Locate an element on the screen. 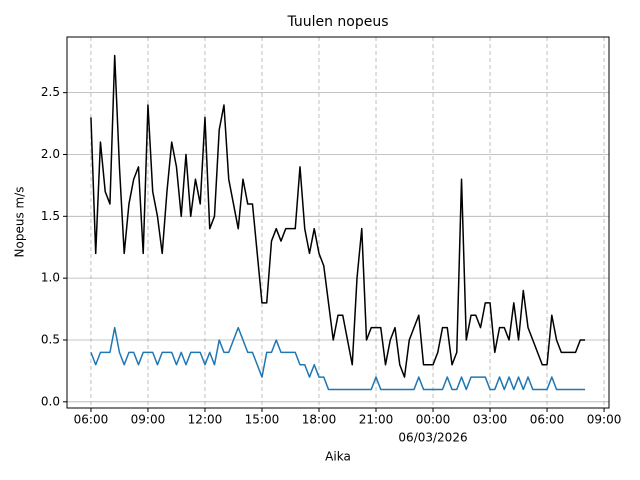 Image resolution: width=640 pixels, height=480 pixels. x-tick-label: 03:00 is located at coordinates (490, 420).